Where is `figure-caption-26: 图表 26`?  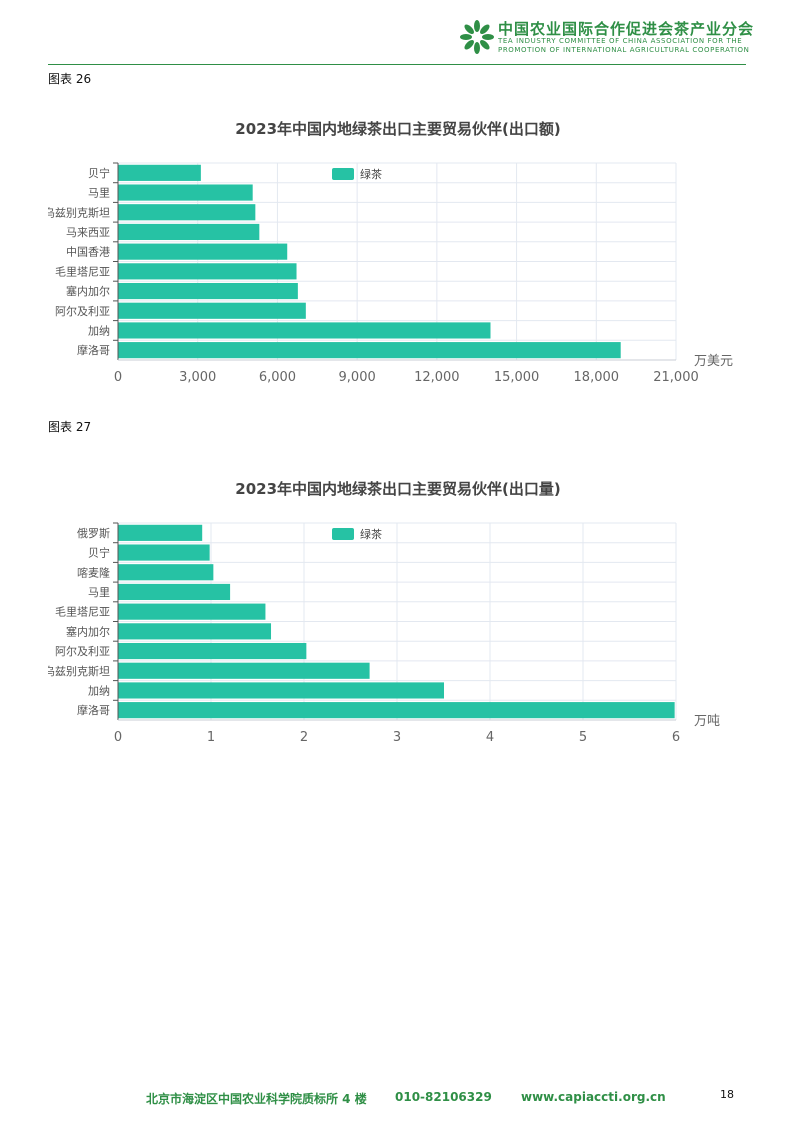
figure-caption-26: 图表 26 is located at coordinates (70, 79).